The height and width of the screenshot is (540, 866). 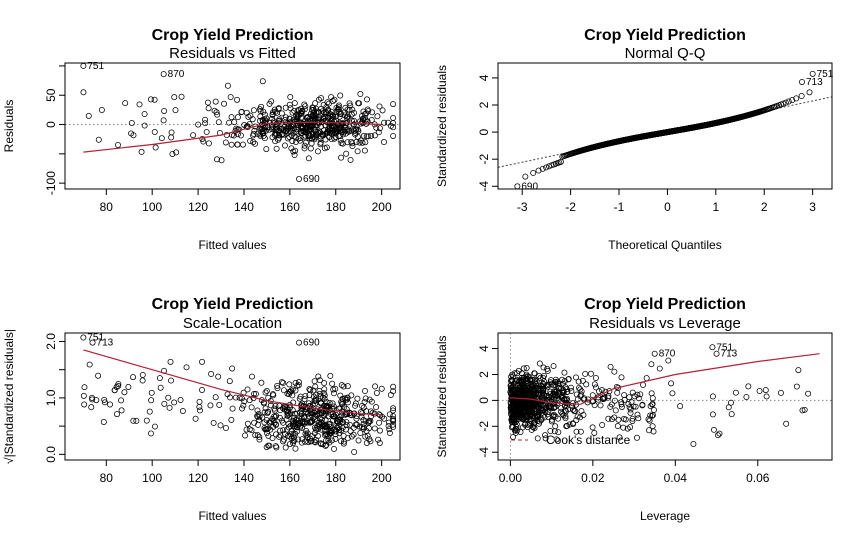 I want to click on x-tick-label: 1, so click(x=715, y=207).